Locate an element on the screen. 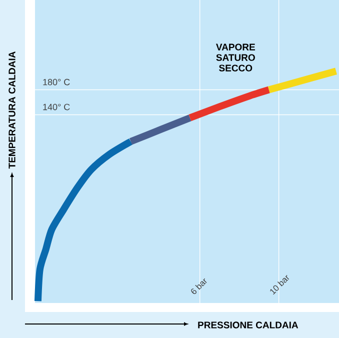  annotation: VAPORE SATURO SECCO is located at coordinates (235, 58).